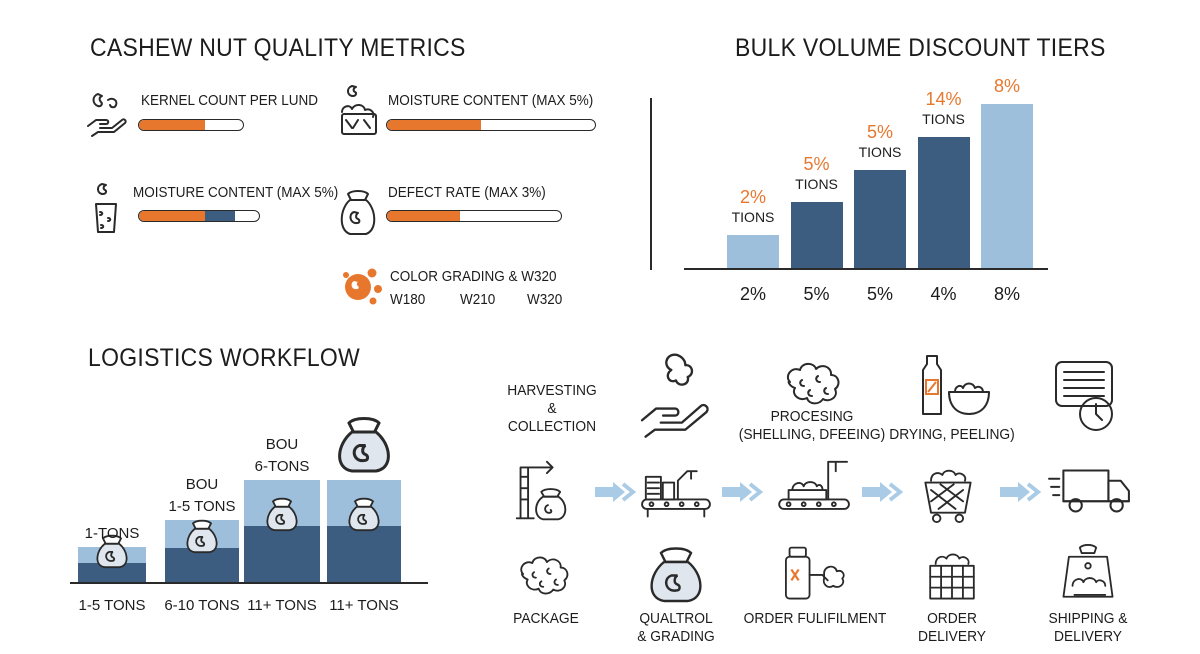 The width and height of the screenshot is (1200, 654). I want to click on discount-x-tick-label: 4%, so click(943, 294).